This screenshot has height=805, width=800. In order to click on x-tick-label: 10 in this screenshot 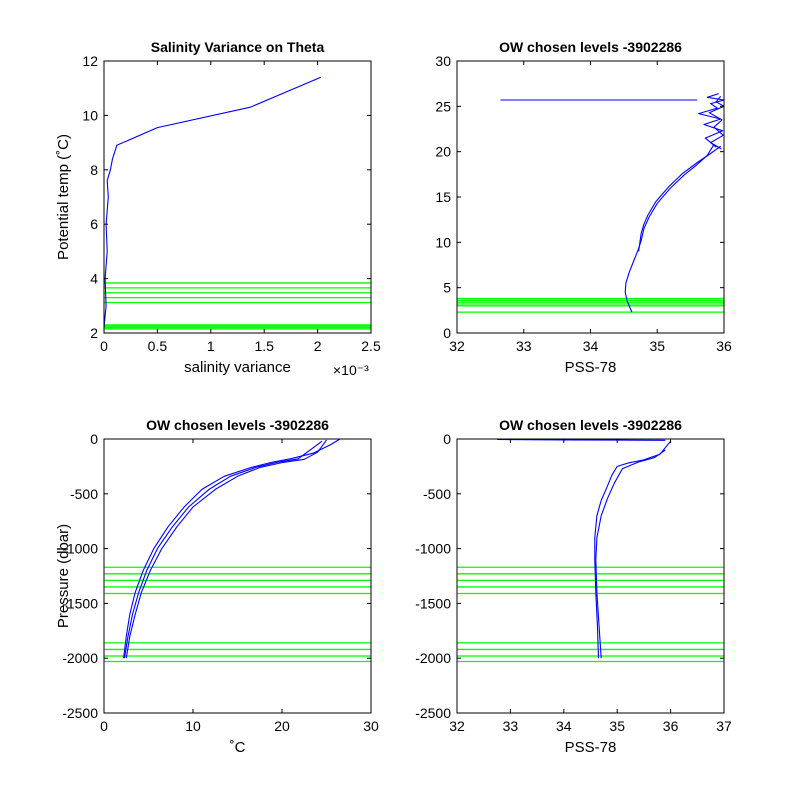, I will do `click(193, 726)`.